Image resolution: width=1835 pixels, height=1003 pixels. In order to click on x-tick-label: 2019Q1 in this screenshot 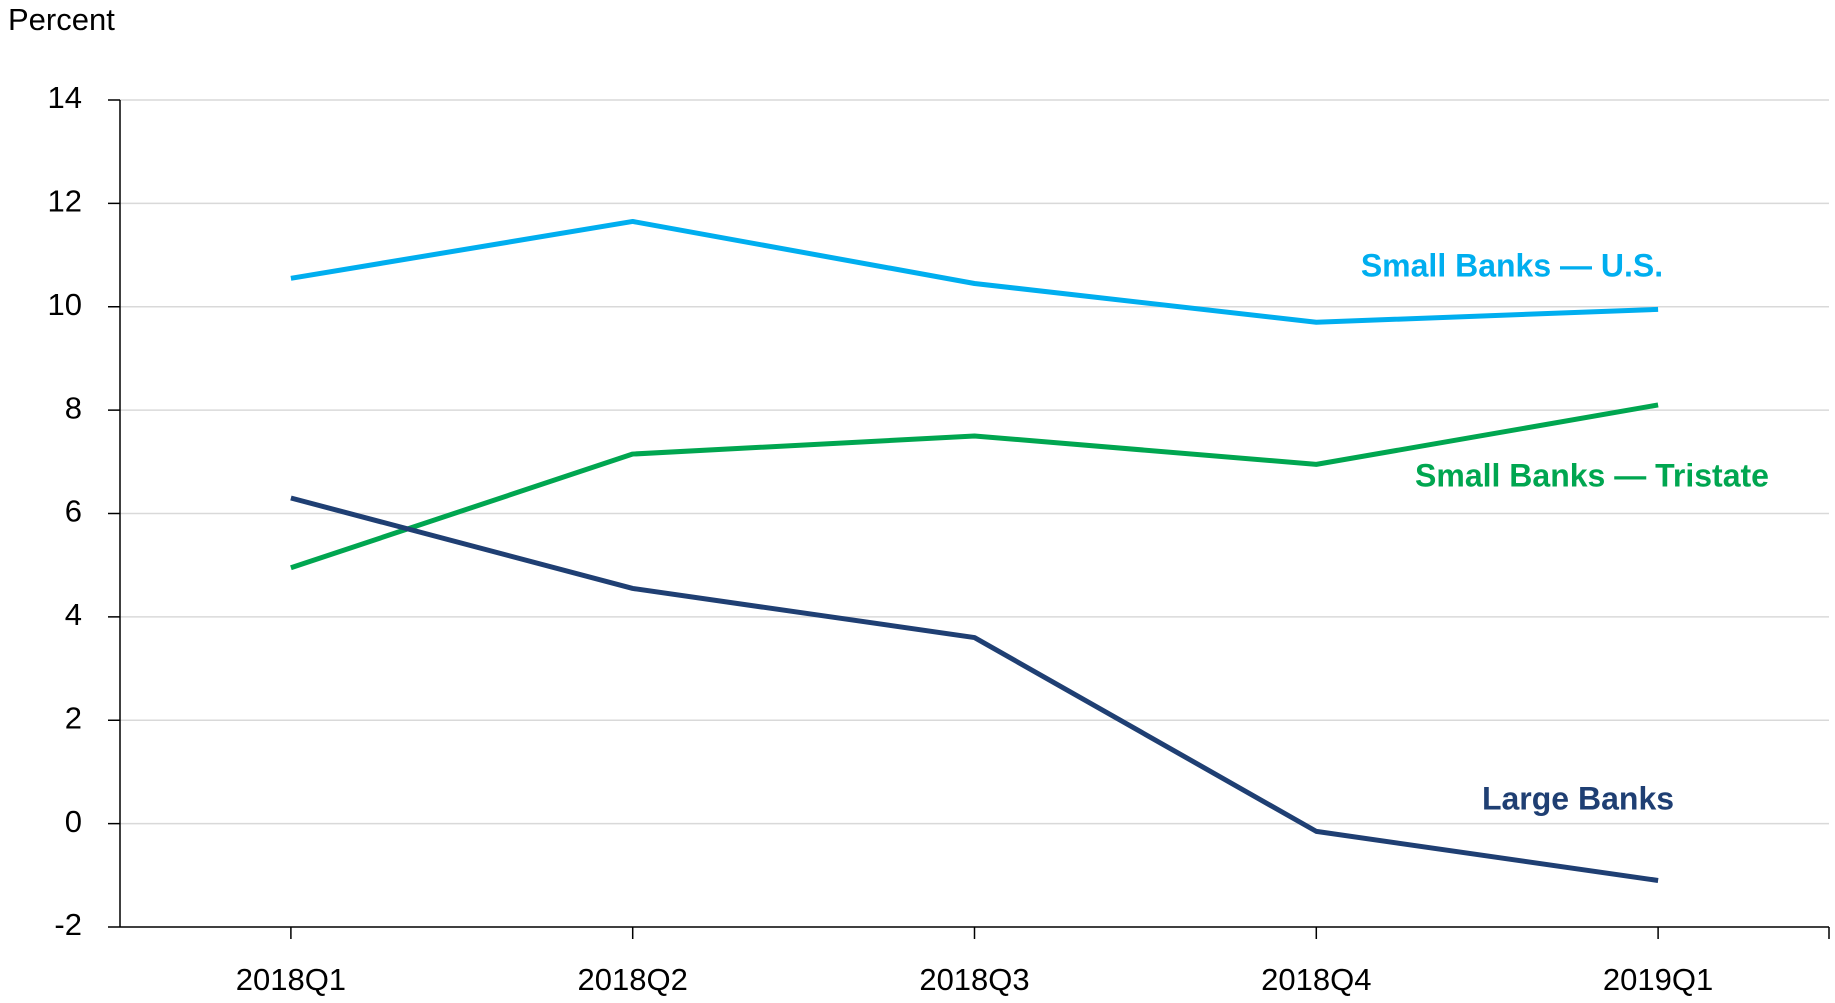, I will do `click(1658, 979)`.